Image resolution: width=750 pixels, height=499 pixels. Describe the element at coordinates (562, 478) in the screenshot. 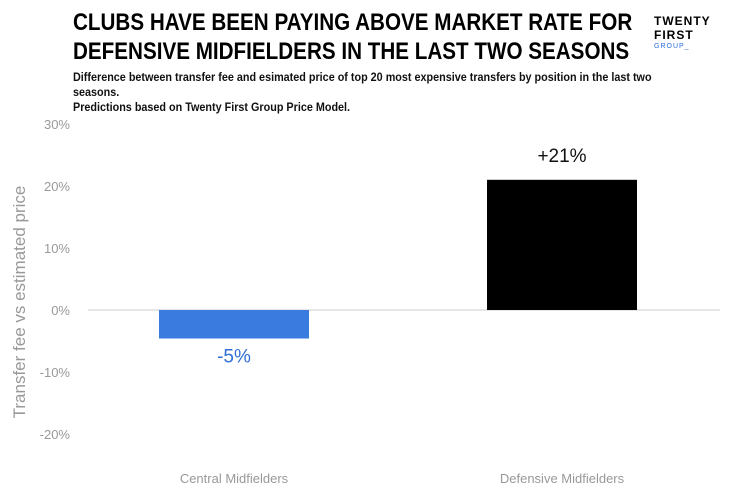

I see `x-tick-label: Defensive Midfielders` at that location.